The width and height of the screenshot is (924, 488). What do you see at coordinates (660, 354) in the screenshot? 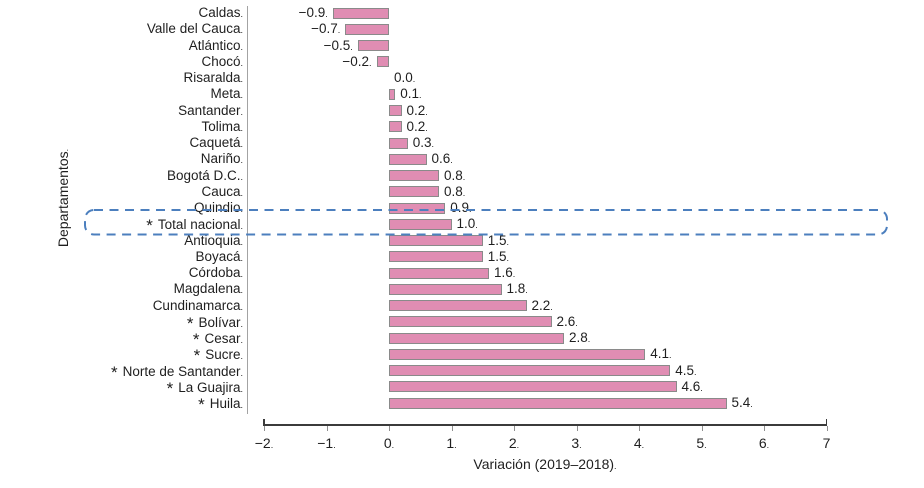
I see `value-label: 4.1` at bounding box center [660, 354].